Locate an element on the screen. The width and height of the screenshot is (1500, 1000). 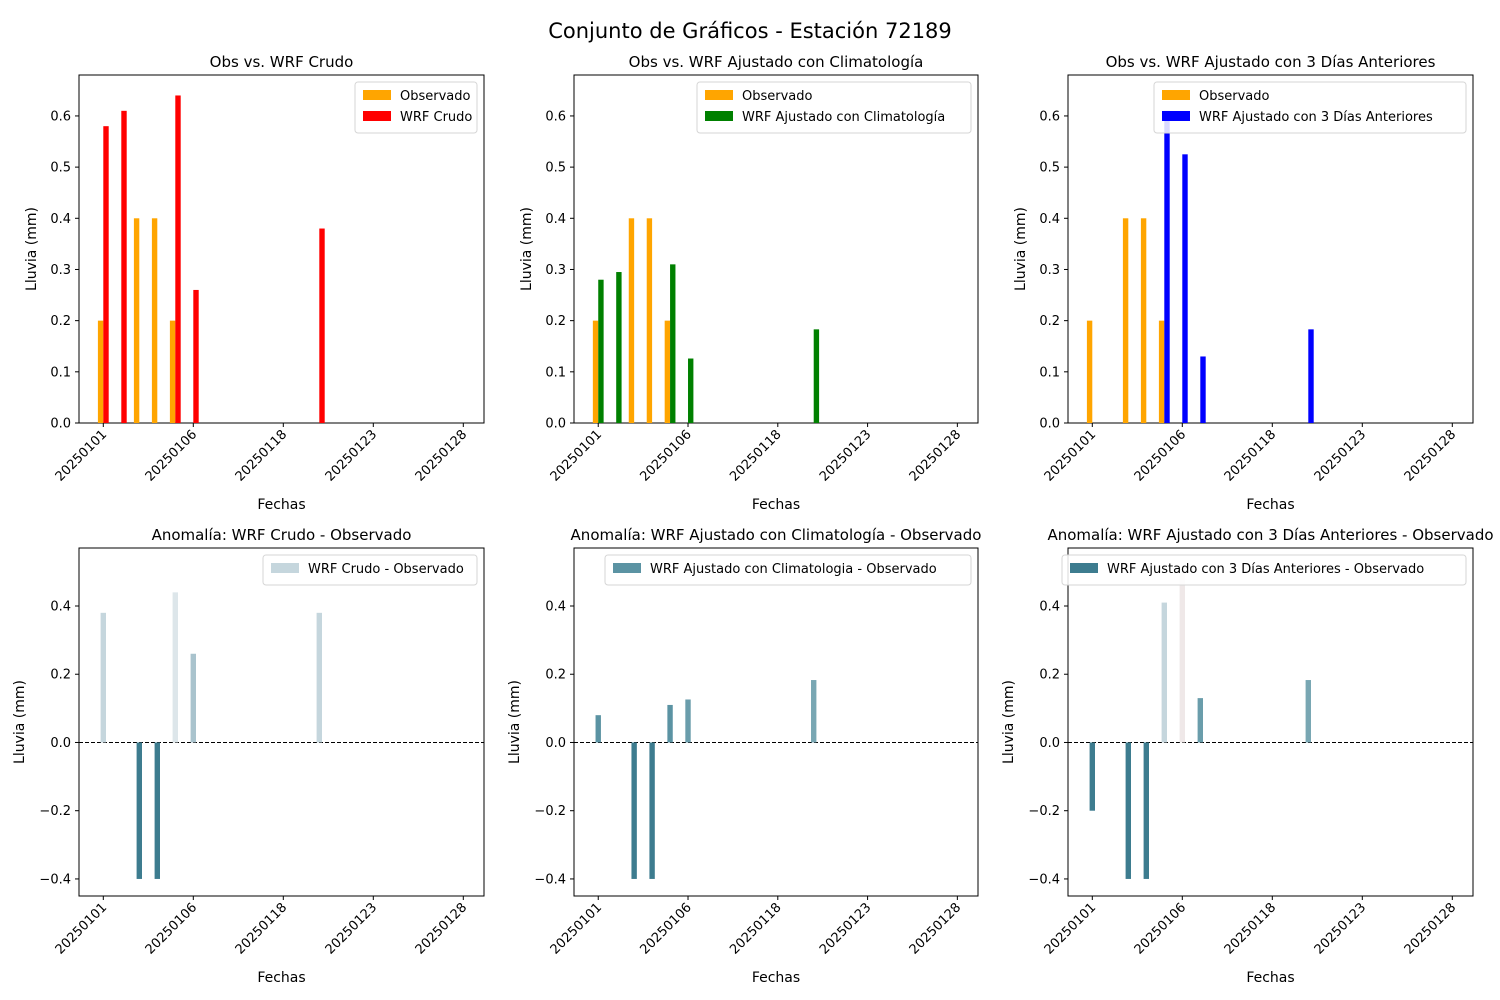
legend-label: WRF Ajustado con Climatología is located at coordinates (843, 117).